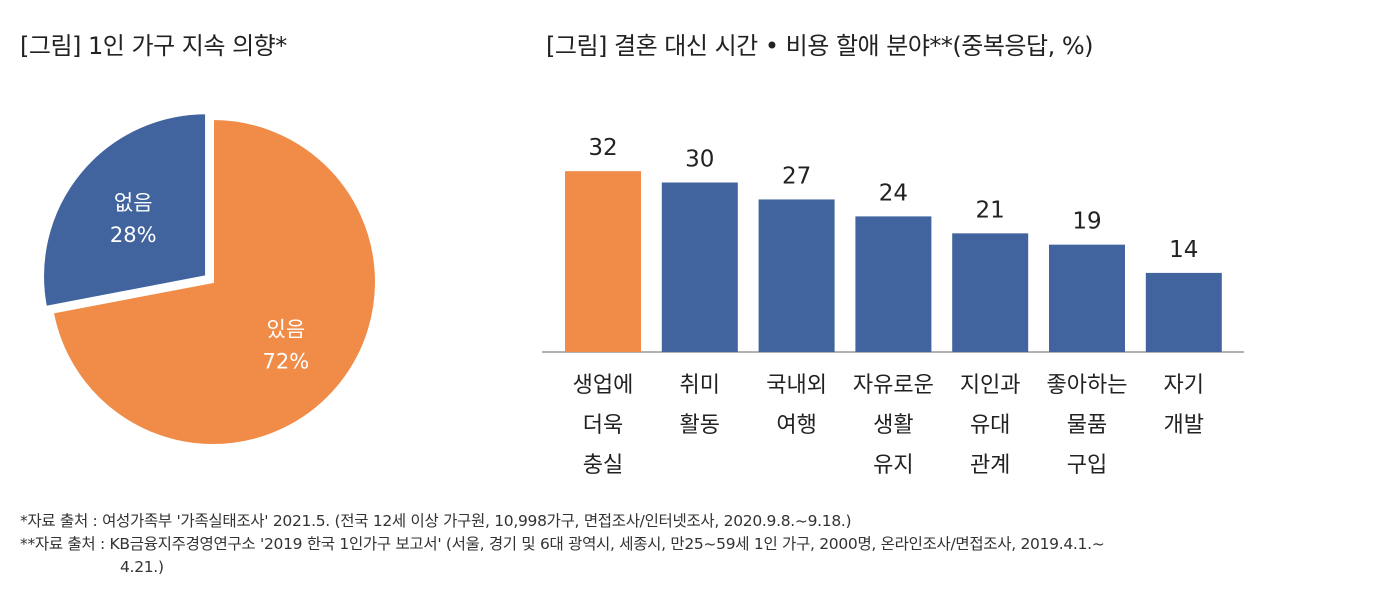  I want to click on bar-category-label-line: 관계, so click(990, 465).